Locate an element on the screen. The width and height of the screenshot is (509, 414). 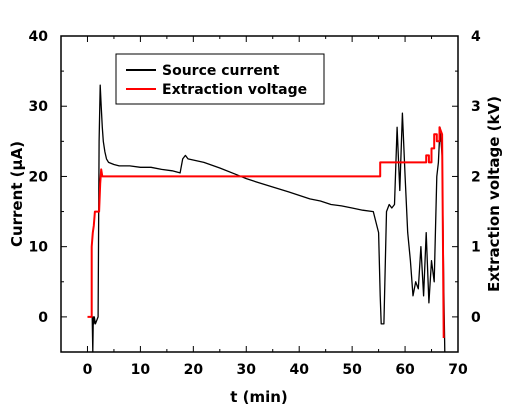
x-tick-label: 50 is located at coordinates (352, 370).